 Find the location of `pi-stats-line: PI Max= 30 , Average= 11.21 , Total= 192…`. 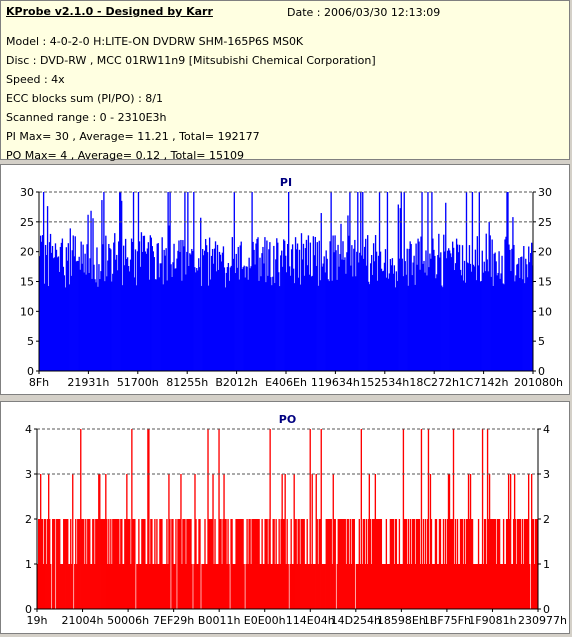

pi-stats-line: PI Max= 30 , Average= 11.21 , Total= 192… is located at coordinates (133, 136).